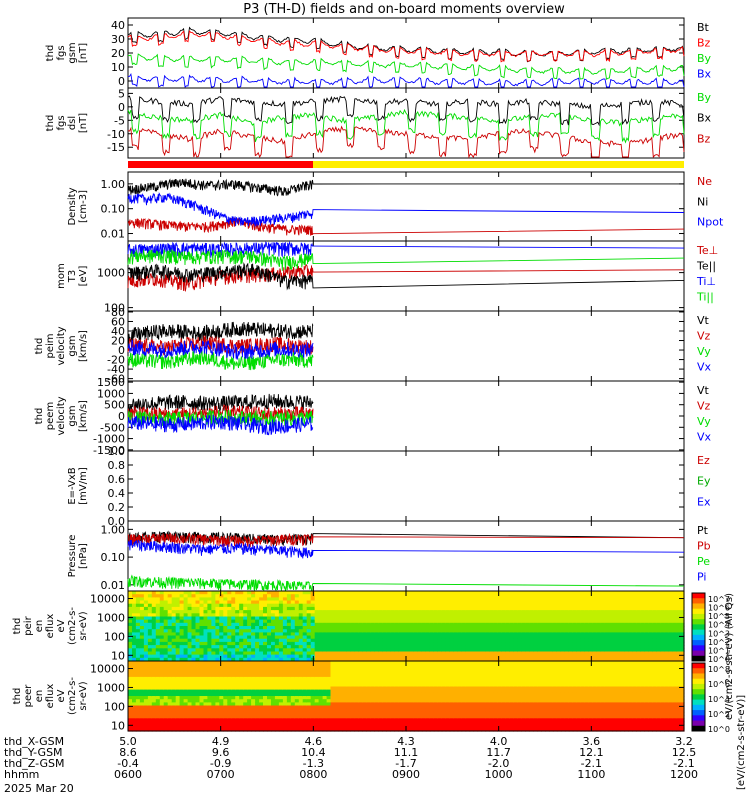 The image size is (750, 800). What do you see at coordinates (111, 382) in the screenshot?
I see `y-tick-label: 1500` at bounding box center [111, 382].